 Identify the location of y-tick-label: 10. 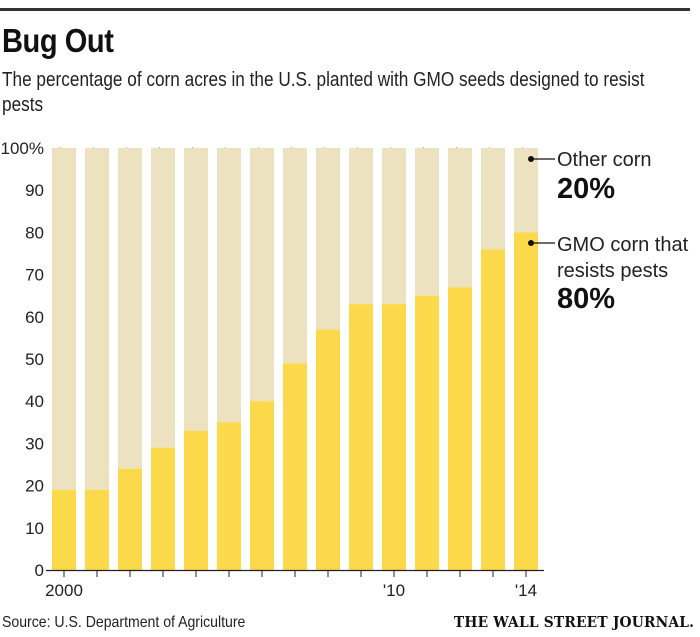
(34, 528).